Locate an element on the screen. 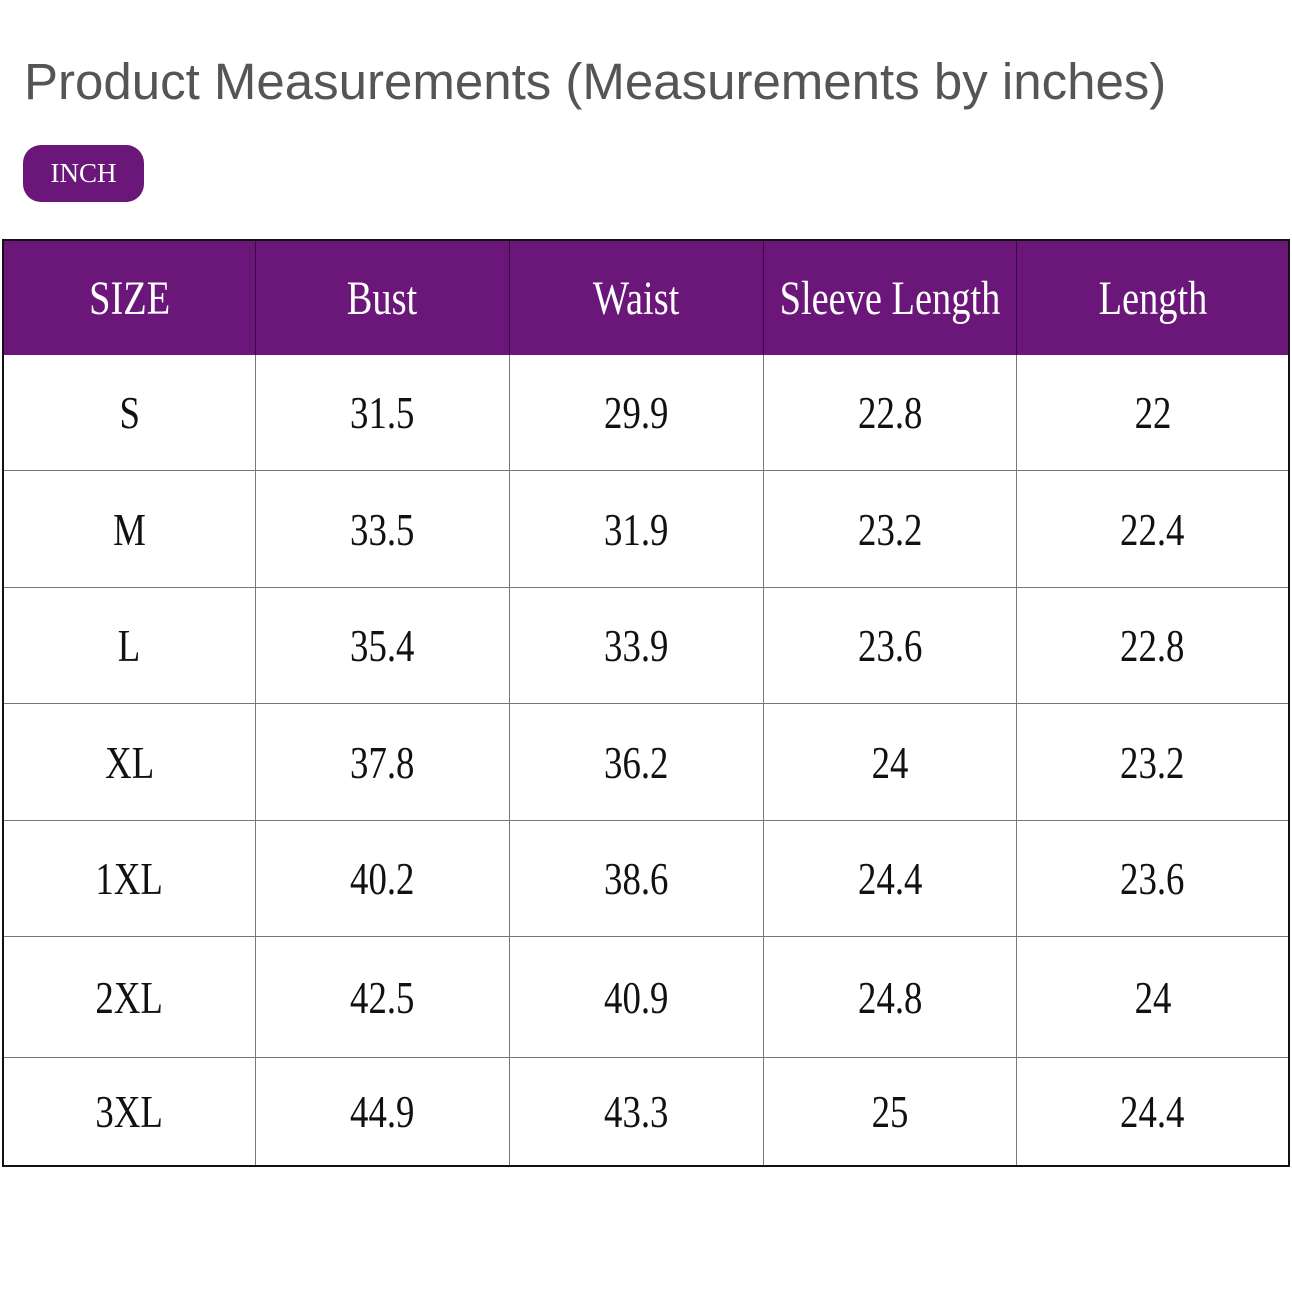 Image resolution: width=1292 pixels, height=1292 pixels. cell-size: S is located at coordinates (130, 413).